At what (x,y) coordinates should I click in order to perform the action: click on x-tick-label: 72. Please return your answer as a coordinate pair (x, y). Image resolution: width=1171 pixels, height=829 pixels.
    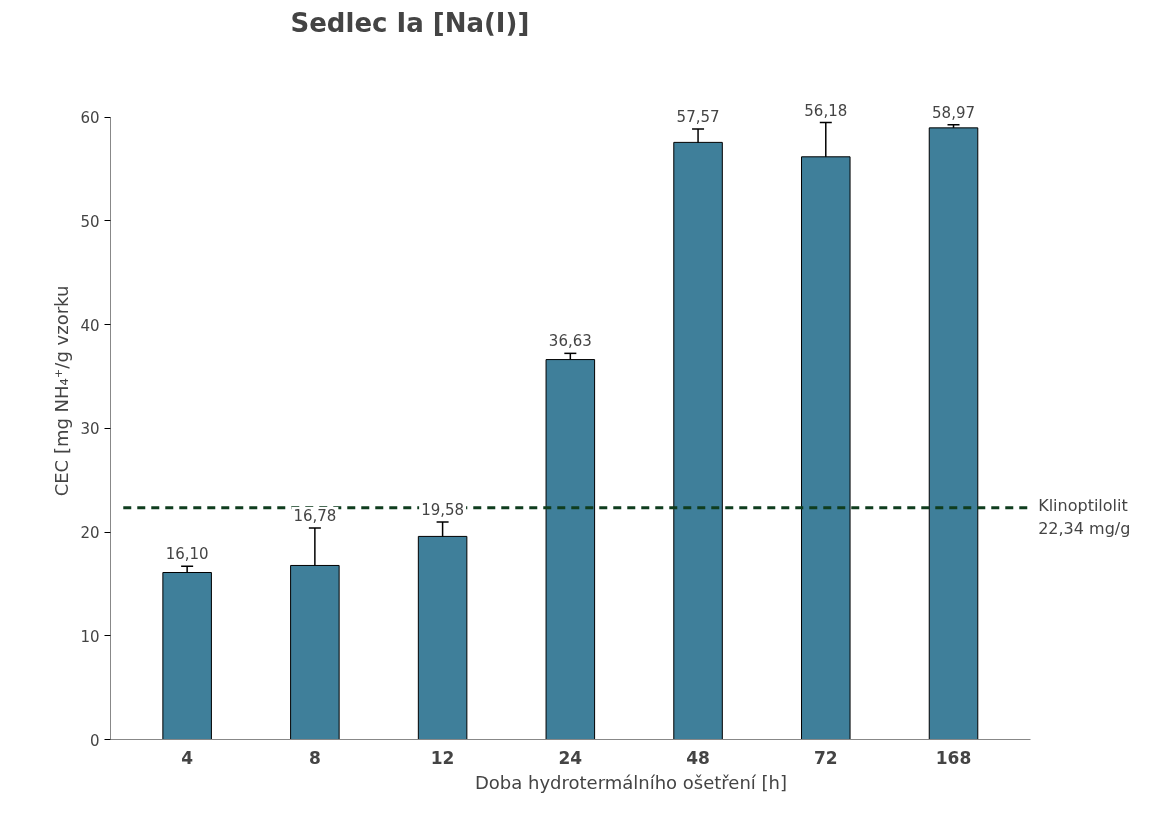
    Looking at the image, I should click on (825, 757).